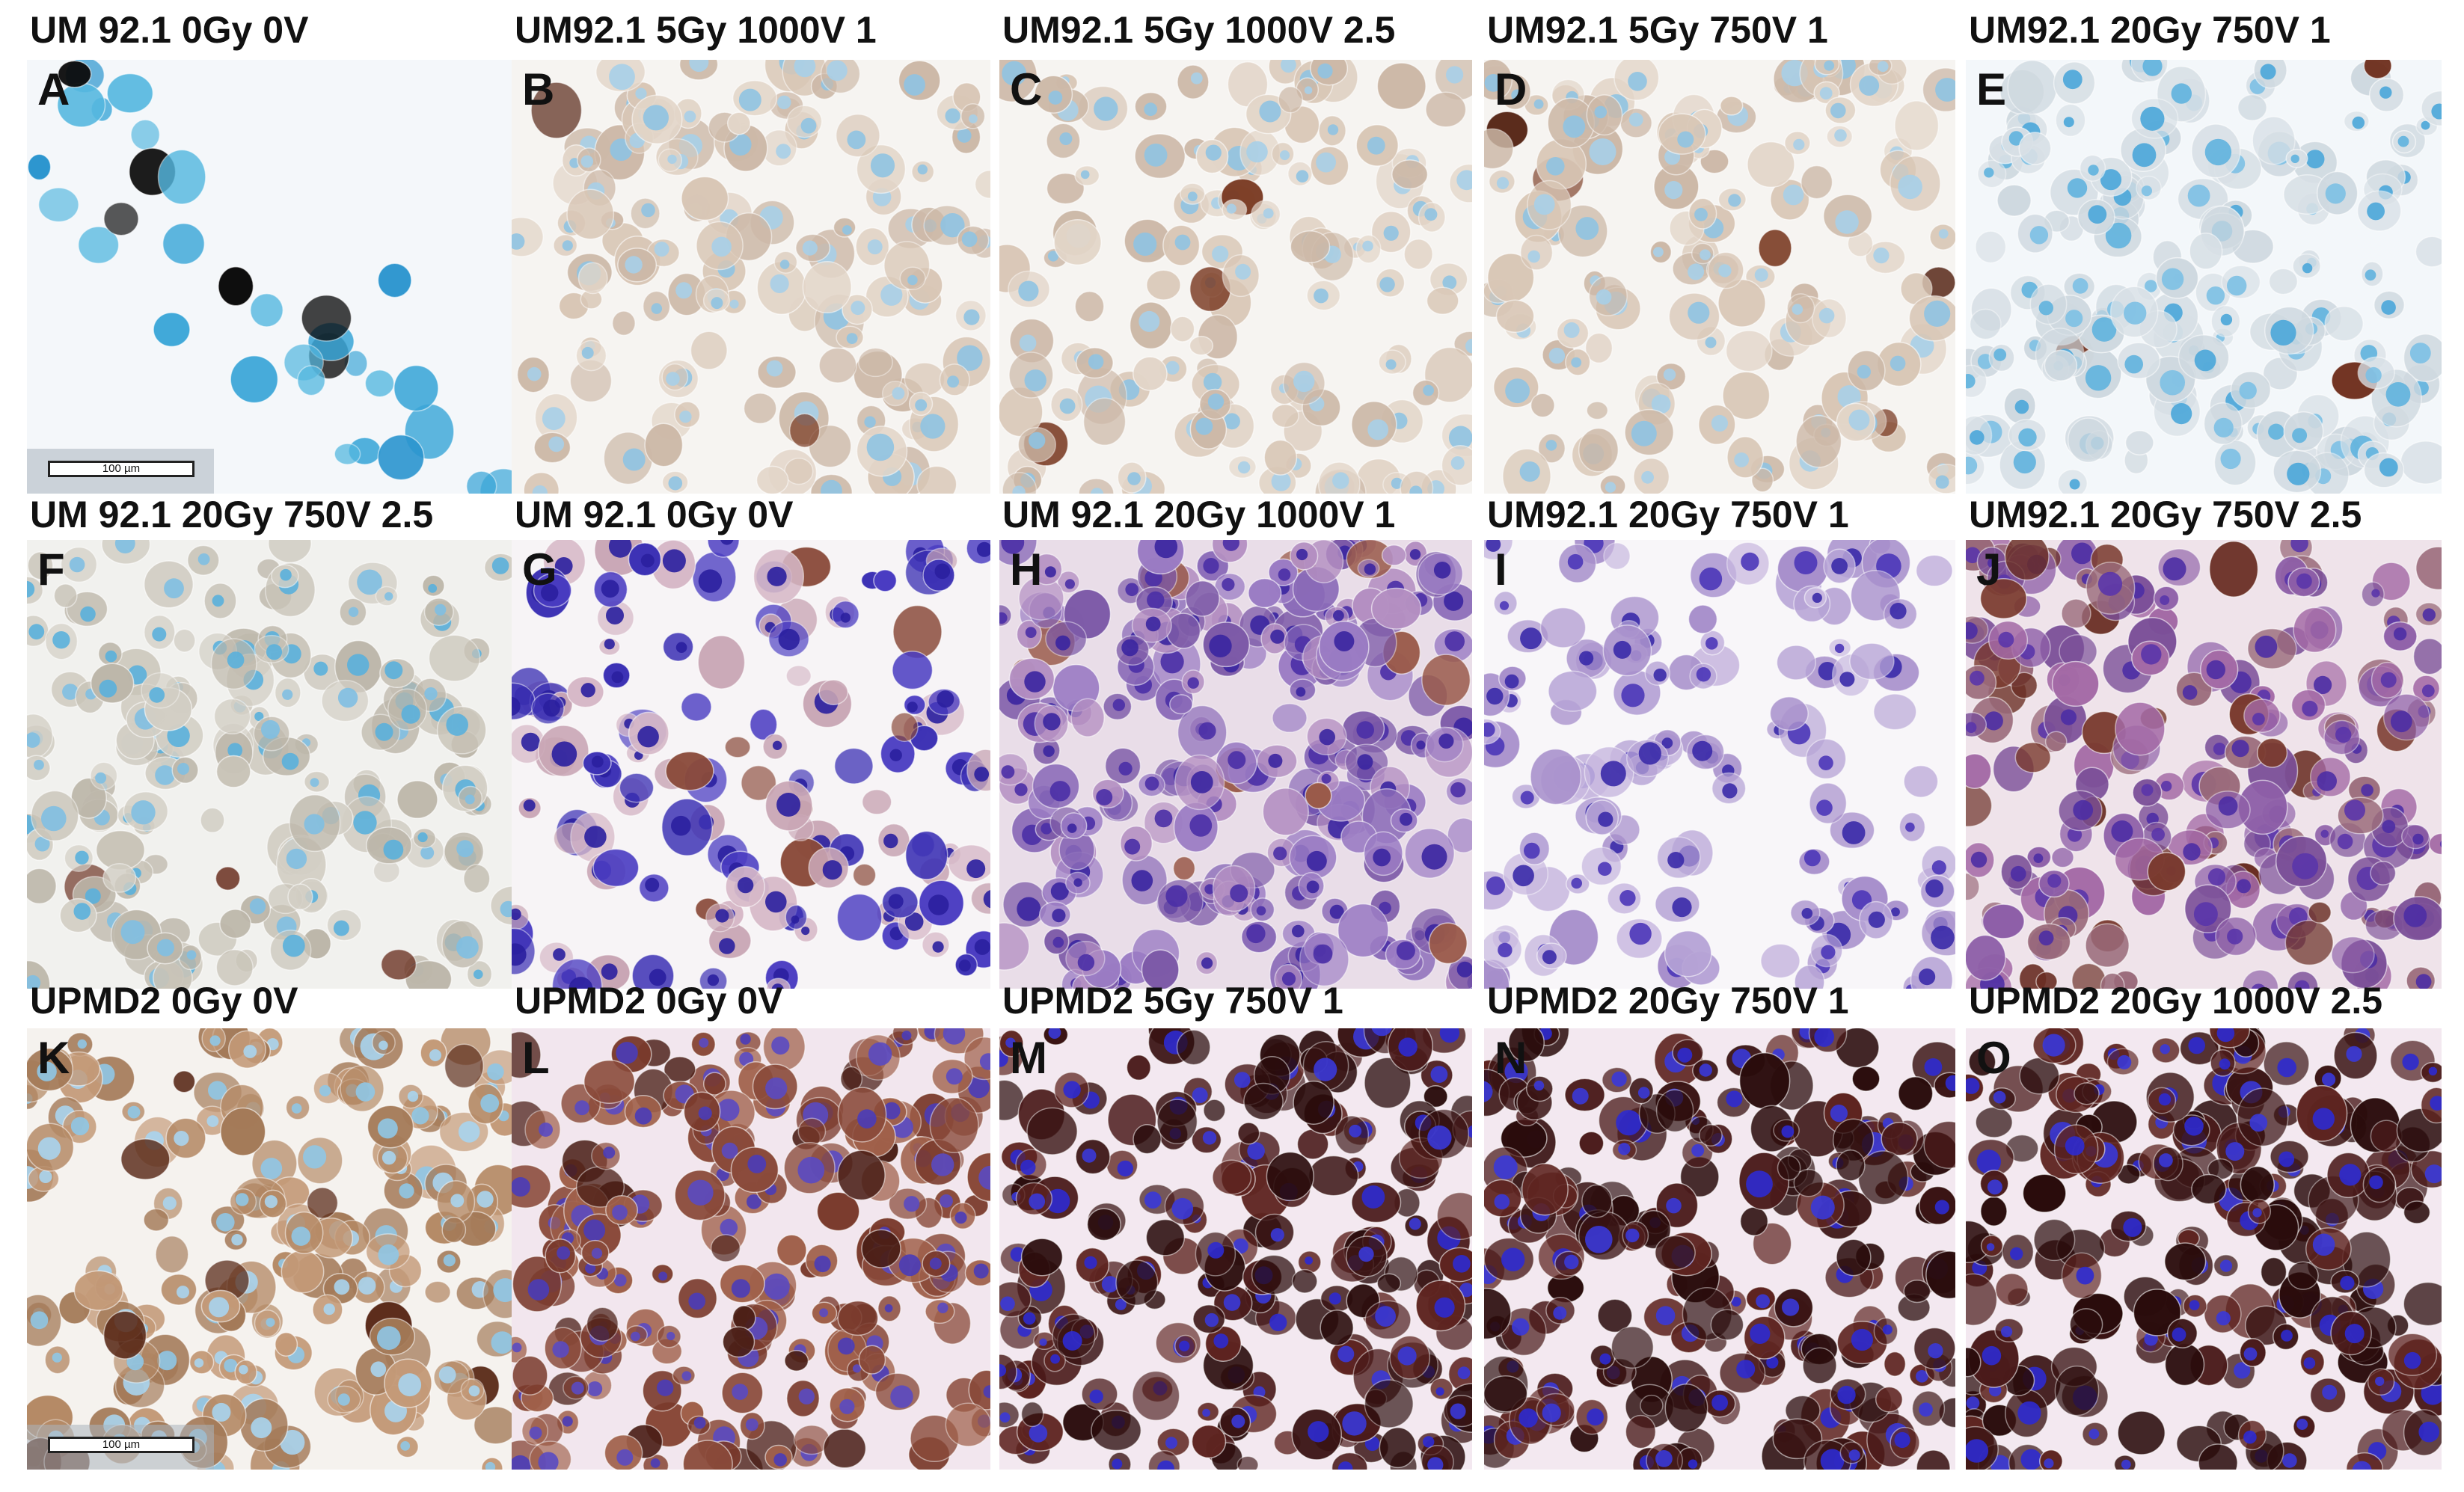  What do you see at coordinates (2176, 1001) in the screenshot?
I see `panel-title-o: UPMD2 20Gy 1000V 2.5` at bounding box center [2176, 1001].